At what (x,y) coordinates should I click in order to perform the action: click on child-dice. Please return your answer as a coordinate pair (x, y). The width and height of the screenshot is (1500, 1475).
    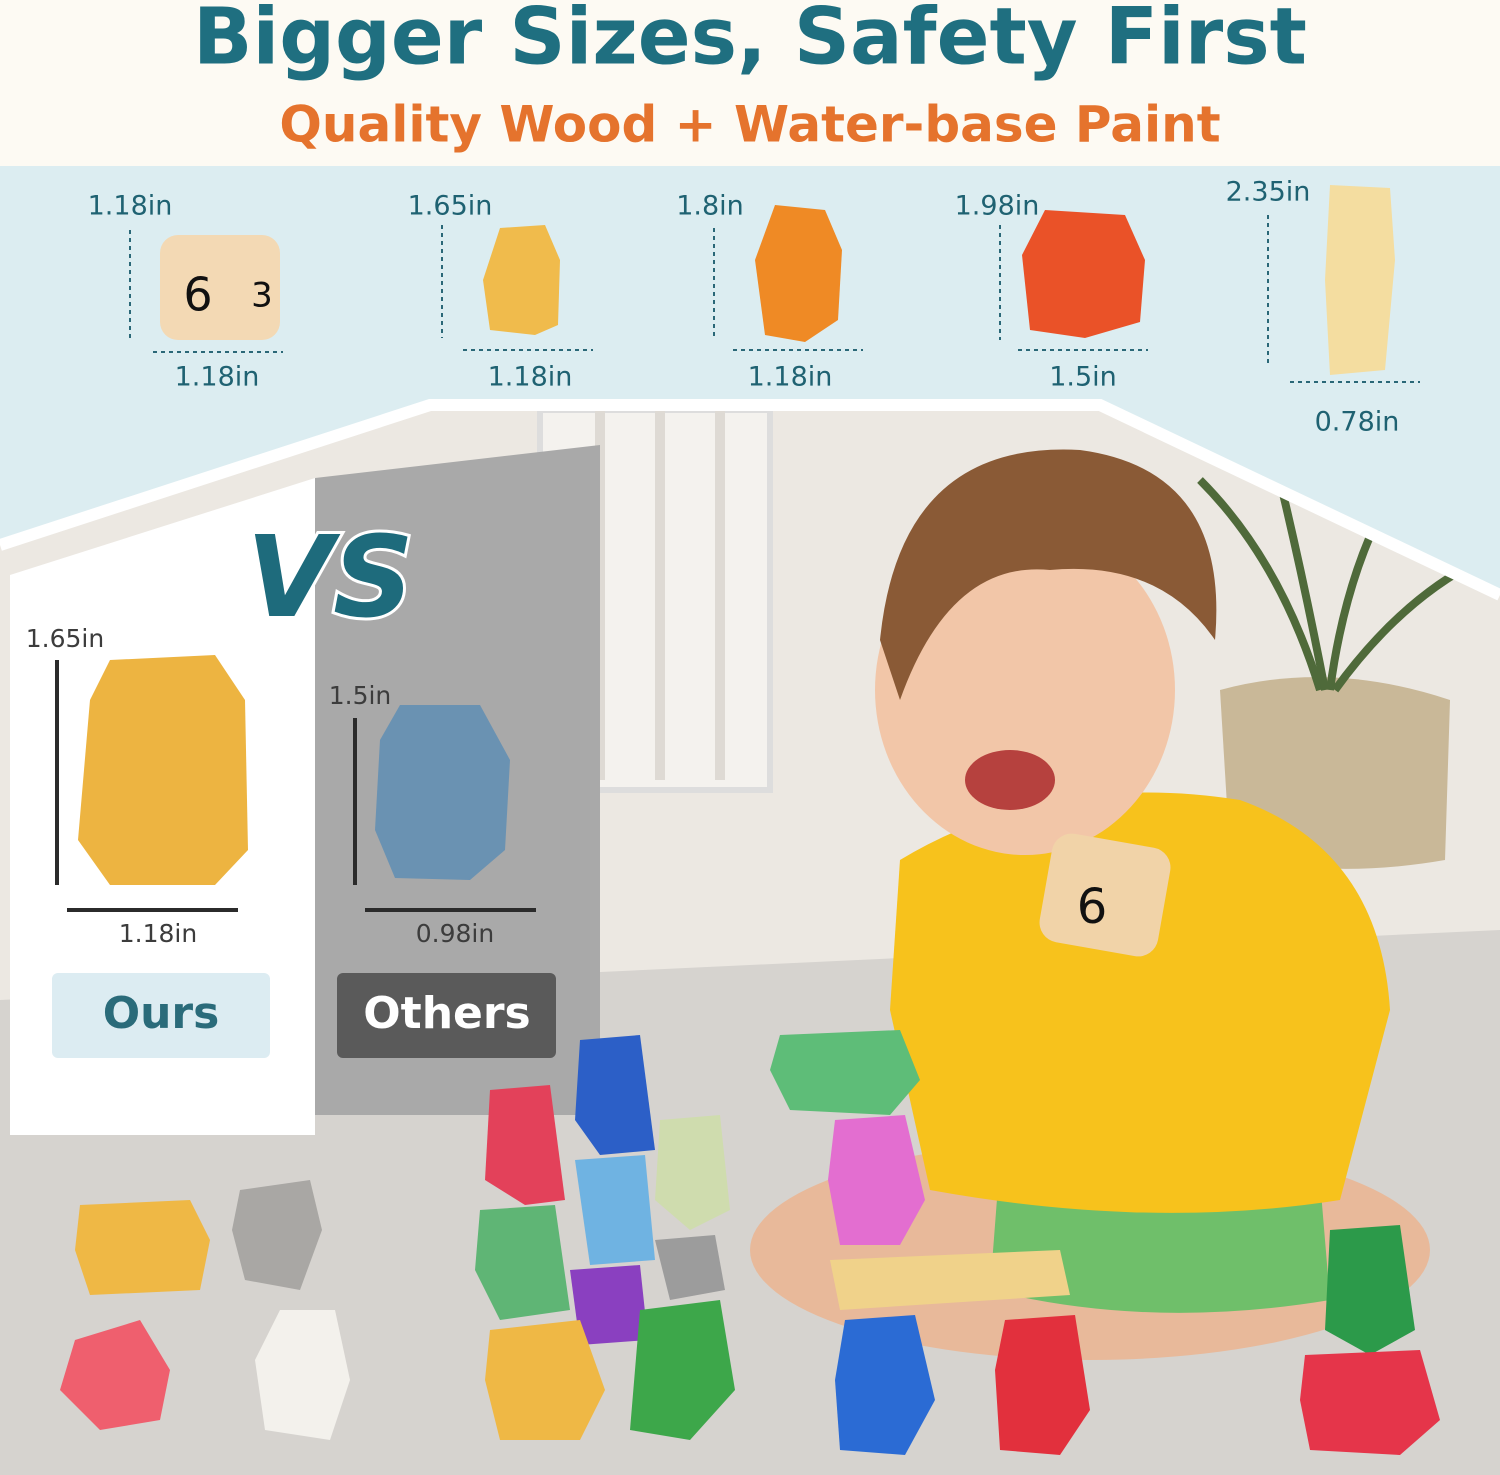
    Looking at the image, I should click on (1105, 895).